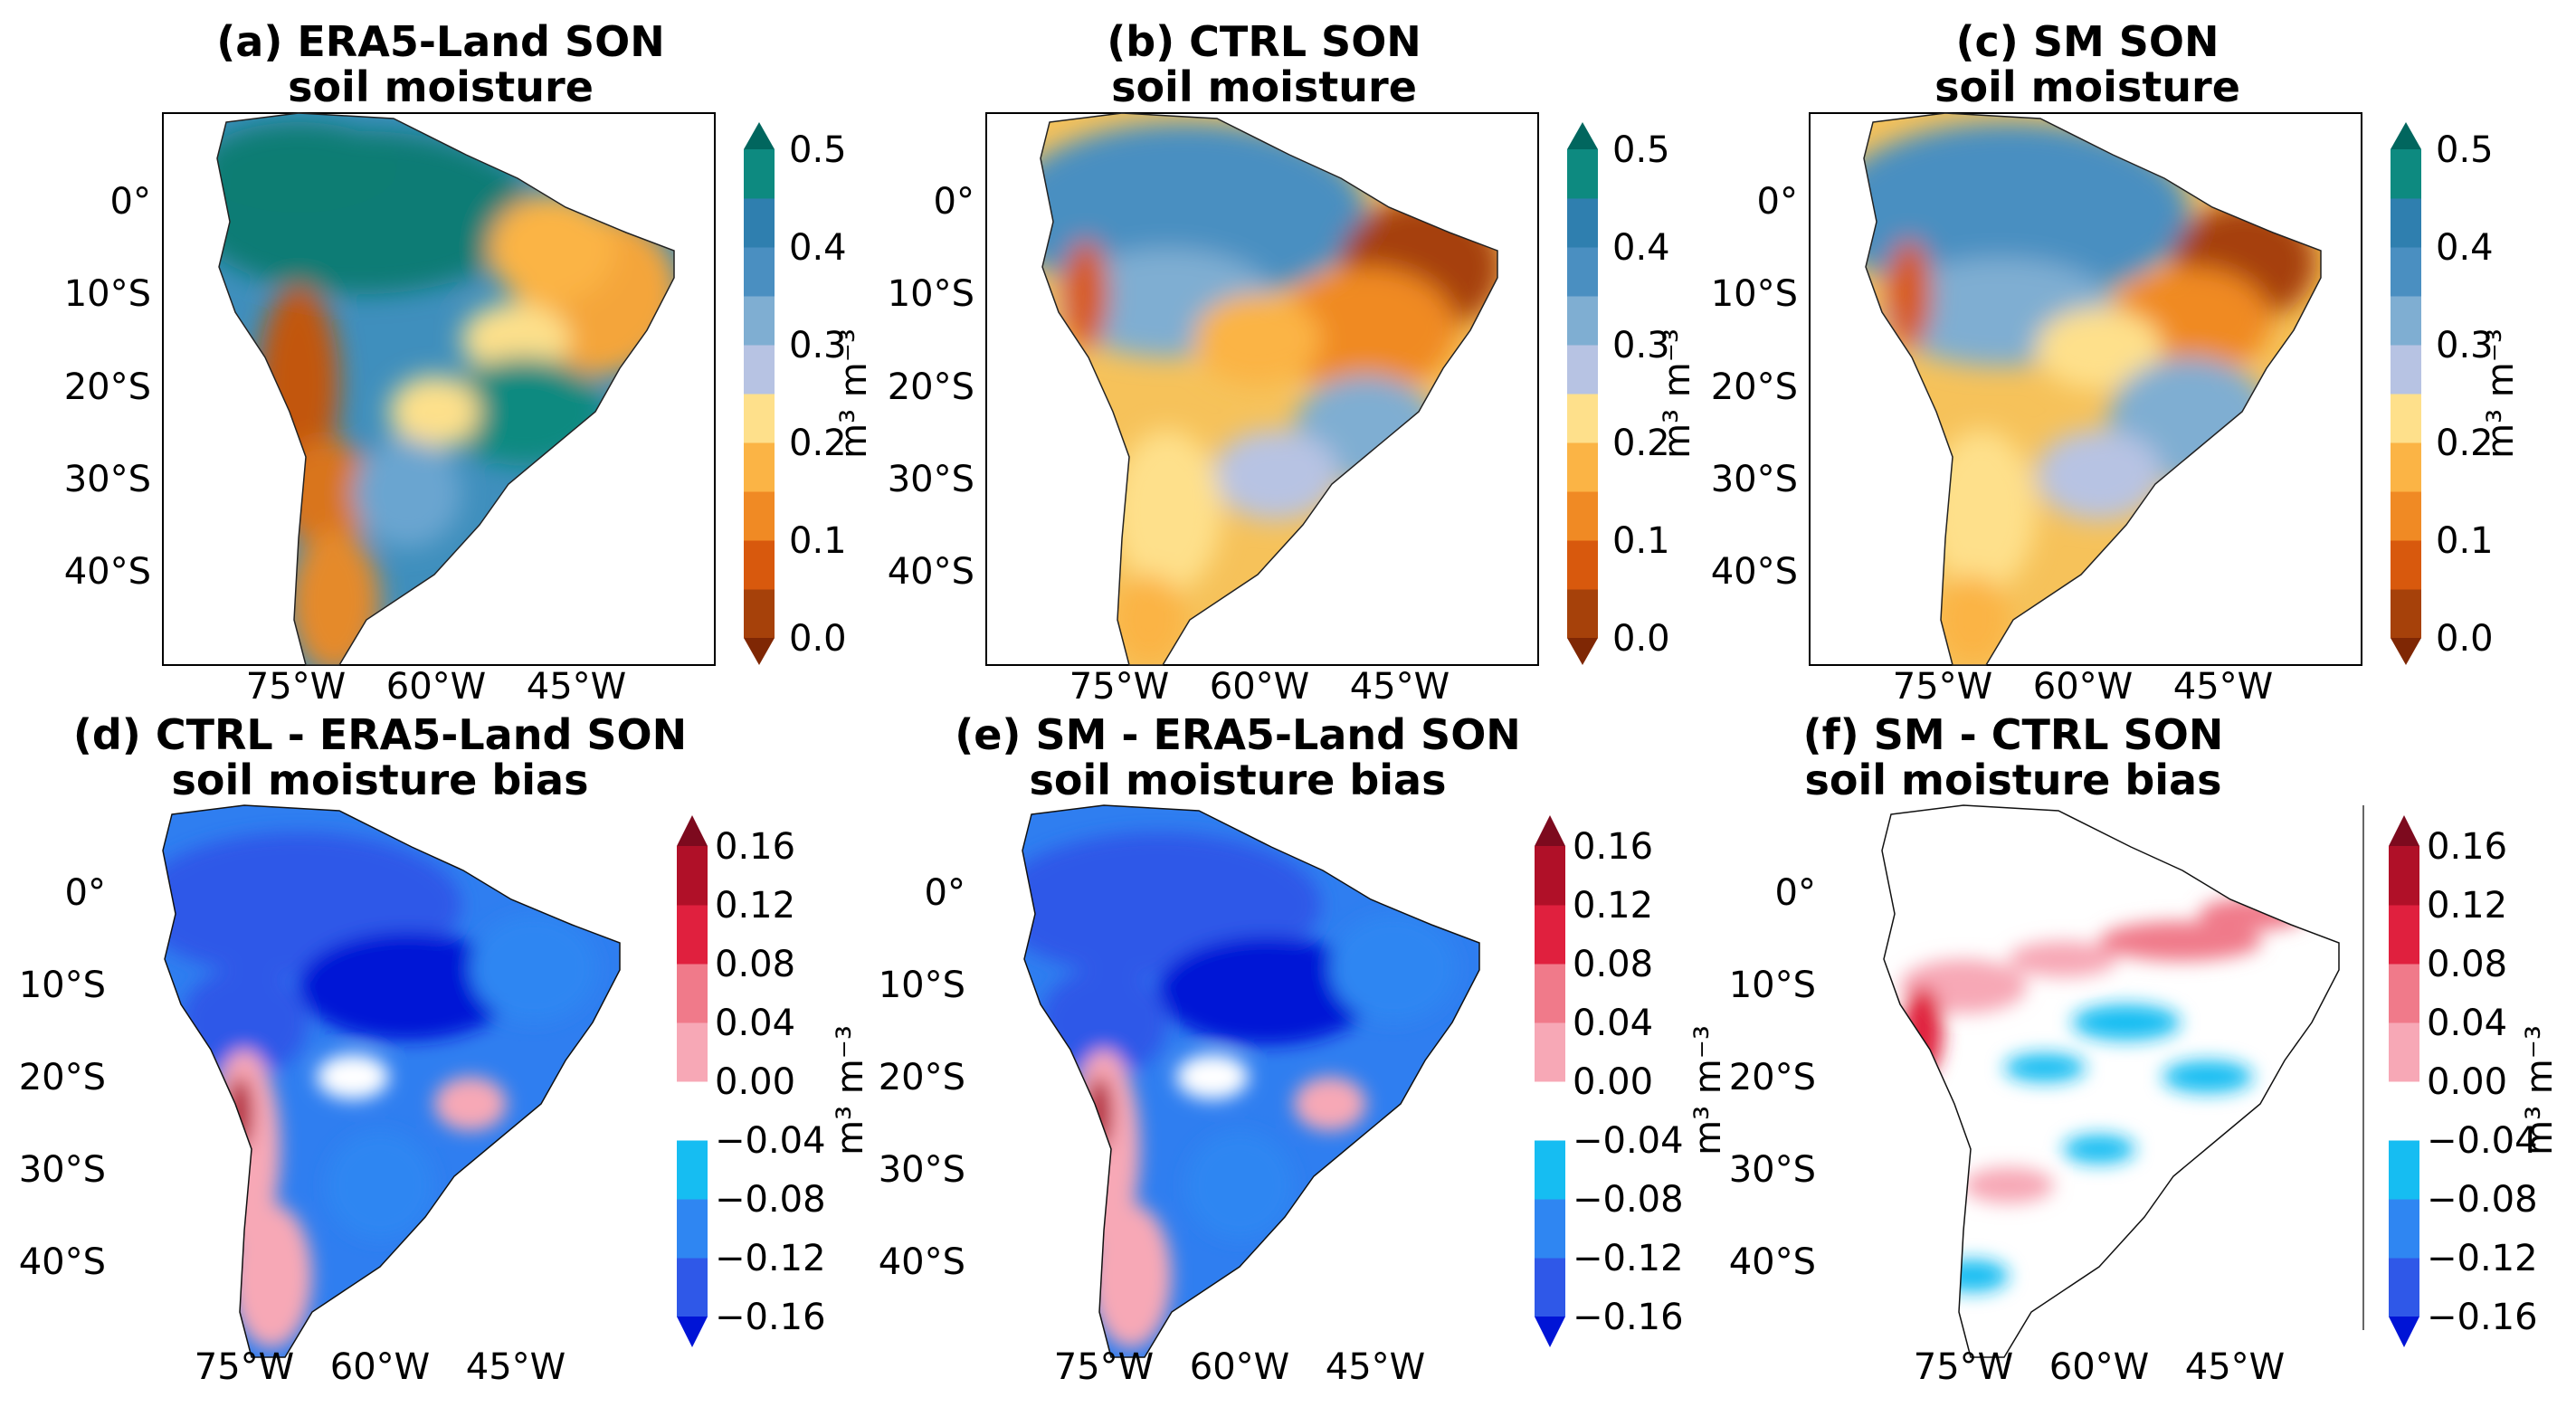  I want to click on panel-b-lon-tick: 60°W, so click(1259, 687).